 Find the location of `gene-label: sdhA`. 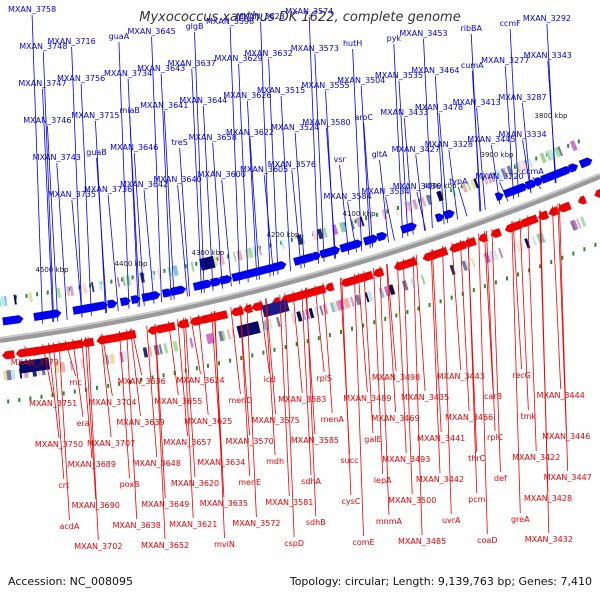

gene-label: sdhA is located at coordinates (311, 481).